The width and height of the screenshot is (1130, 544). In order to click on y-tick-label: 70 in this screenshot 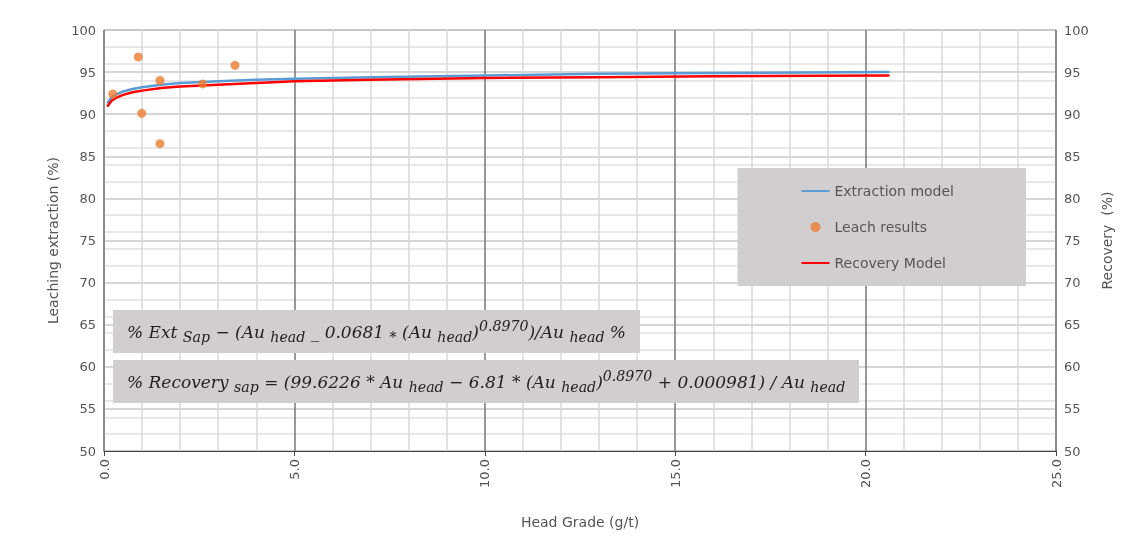, I will do `click(87, 283)`.